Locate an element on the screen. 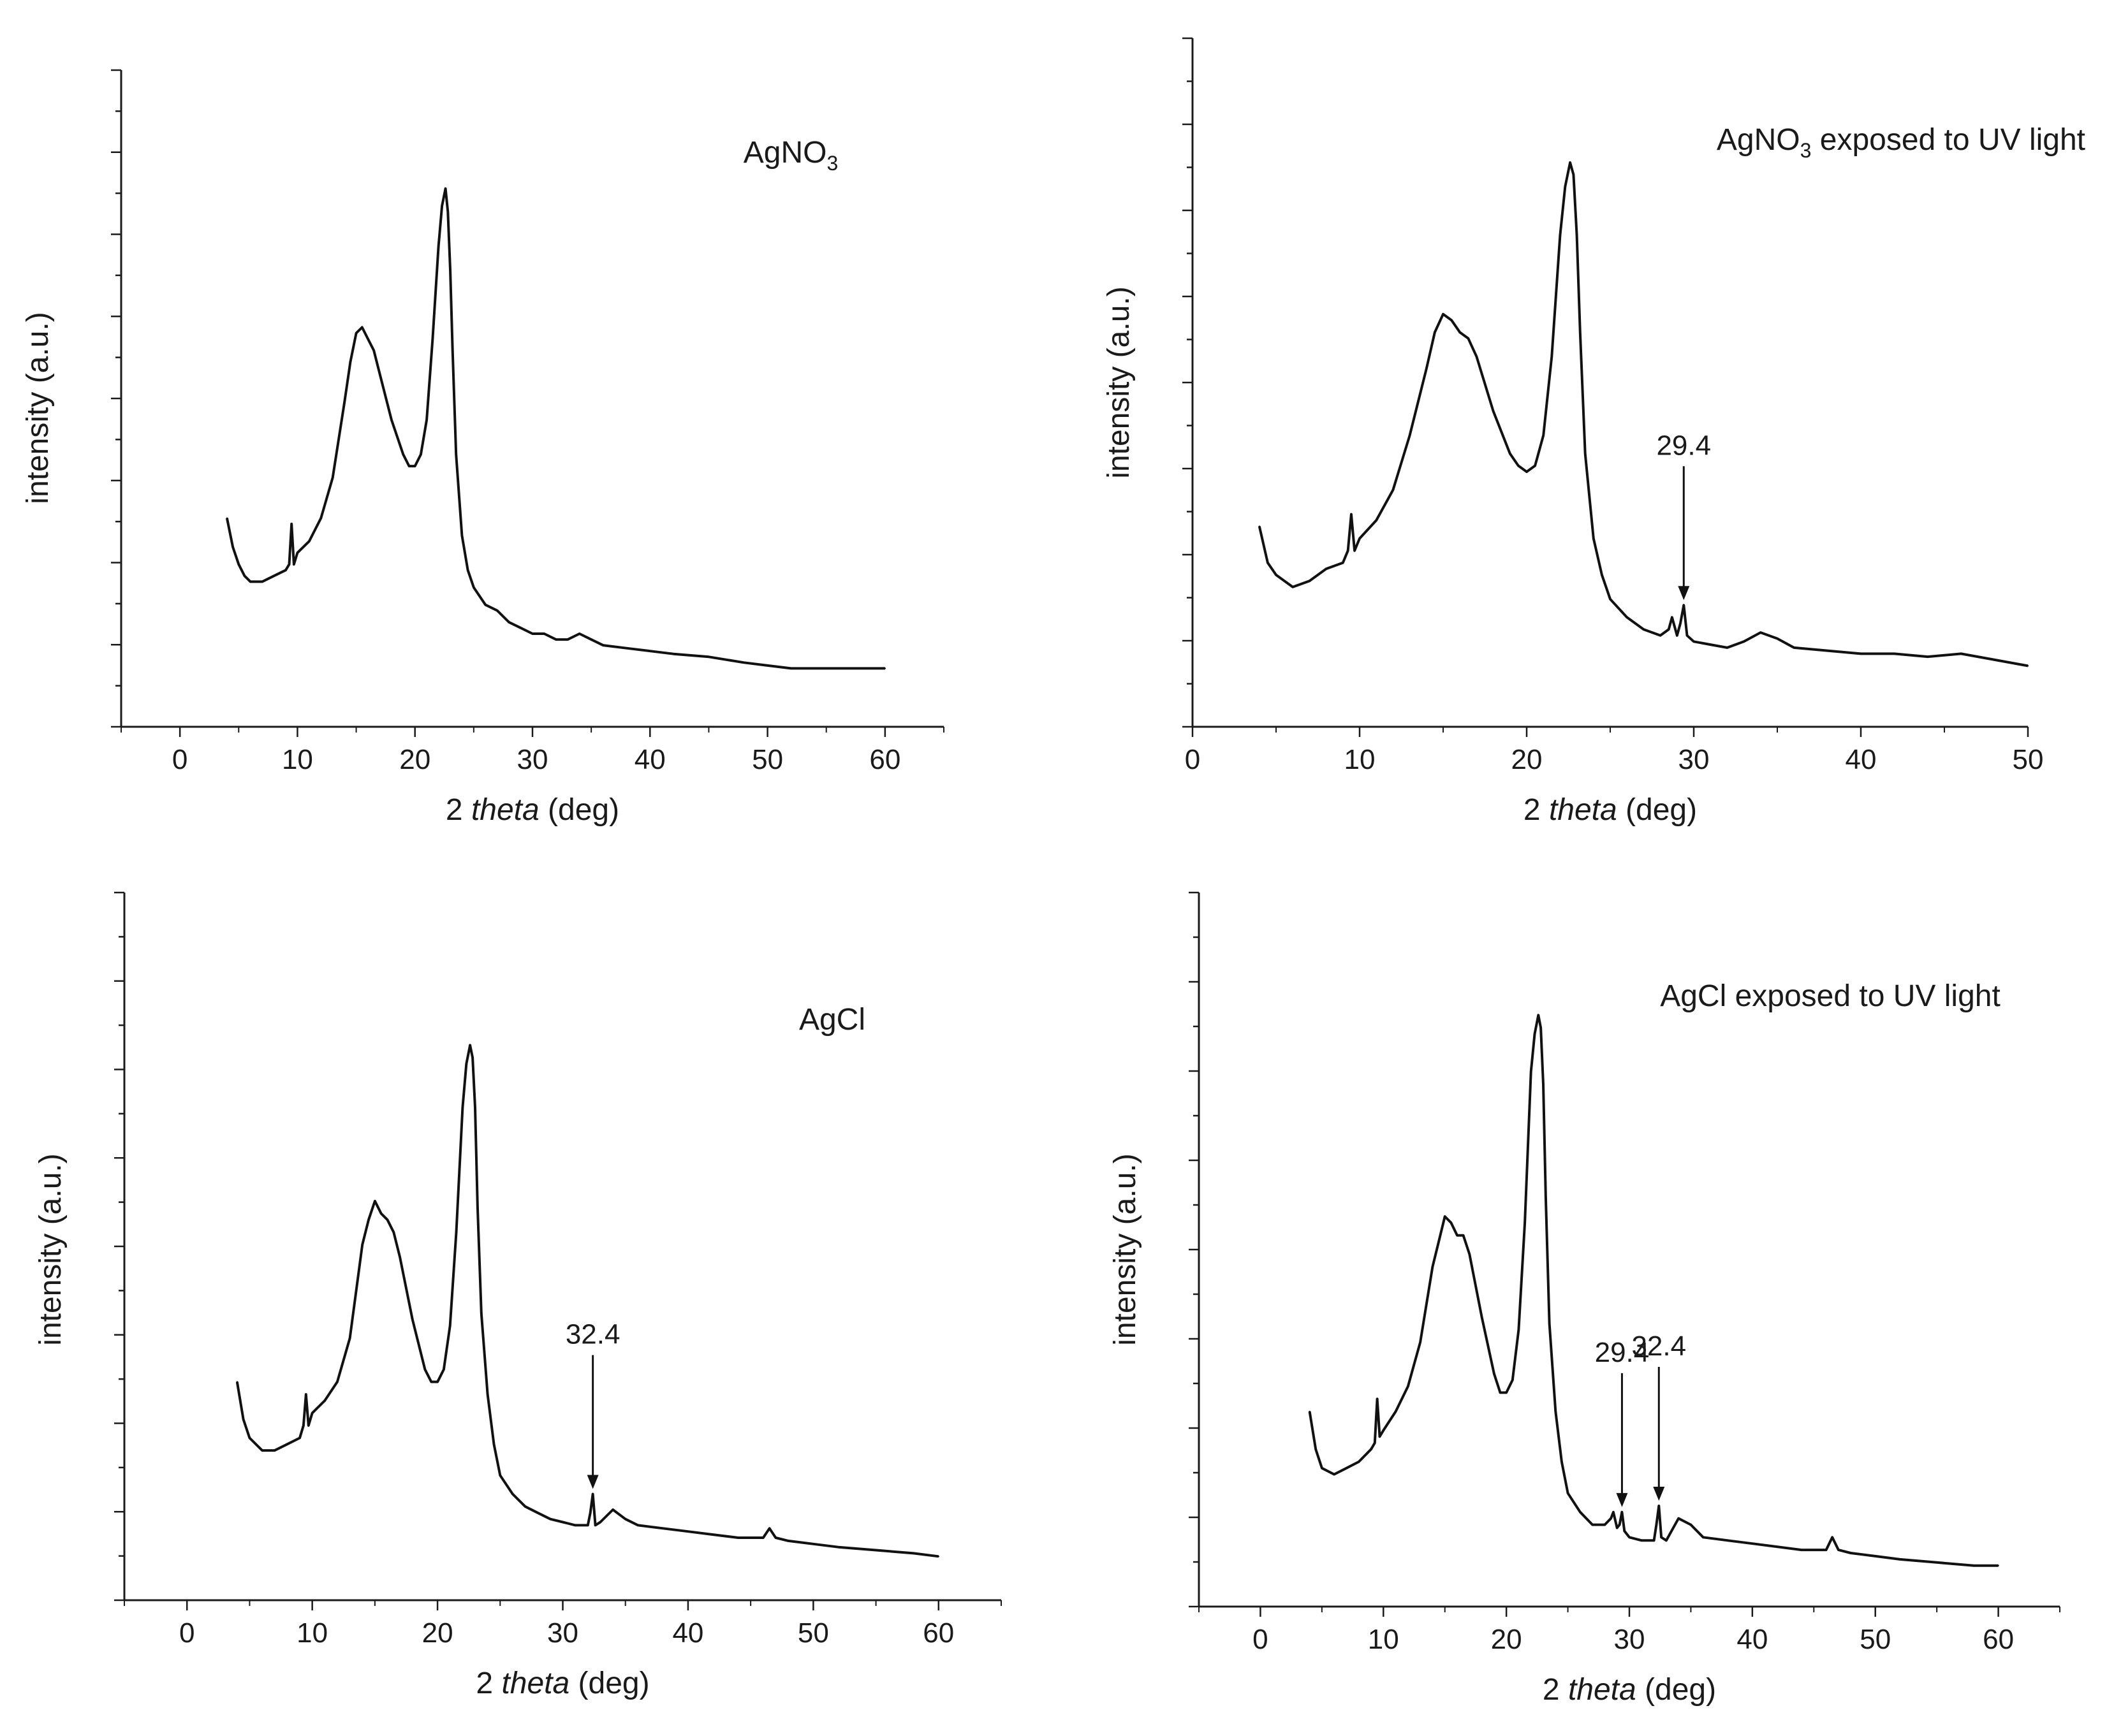 This screenshot has width=2107, height=1736. peak-annotation-label: 32.4 is located at coordinates (593, 1334).